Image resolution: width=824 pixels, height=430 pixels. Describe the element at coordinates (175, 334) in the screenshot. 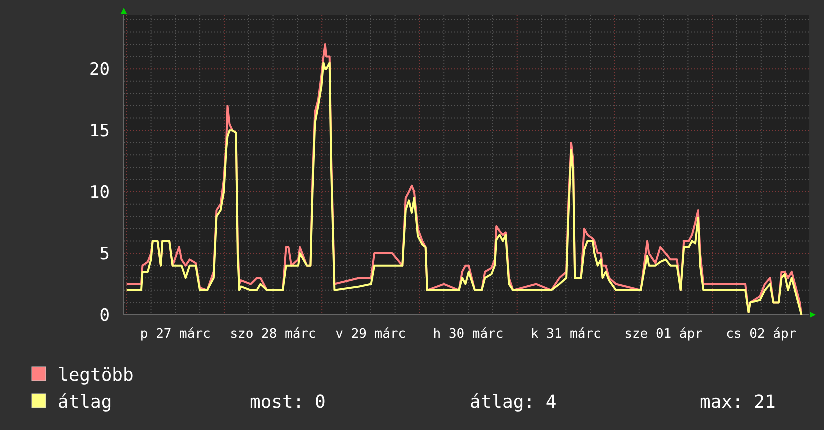

I see `x-tick-label: p 27 márc` at that location.